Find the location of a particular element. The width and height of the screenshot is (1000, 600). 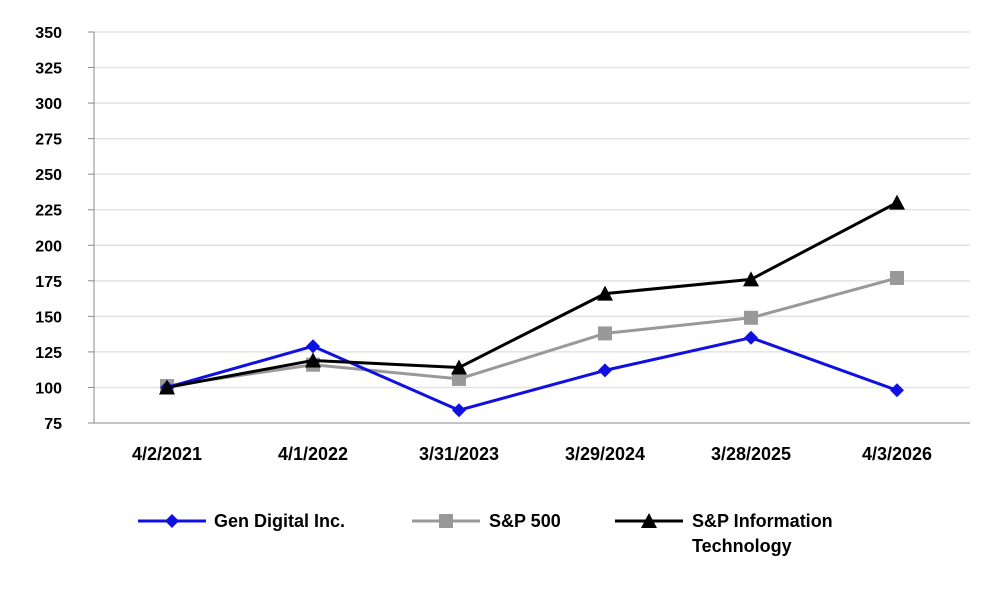

y-tick-label: 125 is located at coordinates (48, 353).